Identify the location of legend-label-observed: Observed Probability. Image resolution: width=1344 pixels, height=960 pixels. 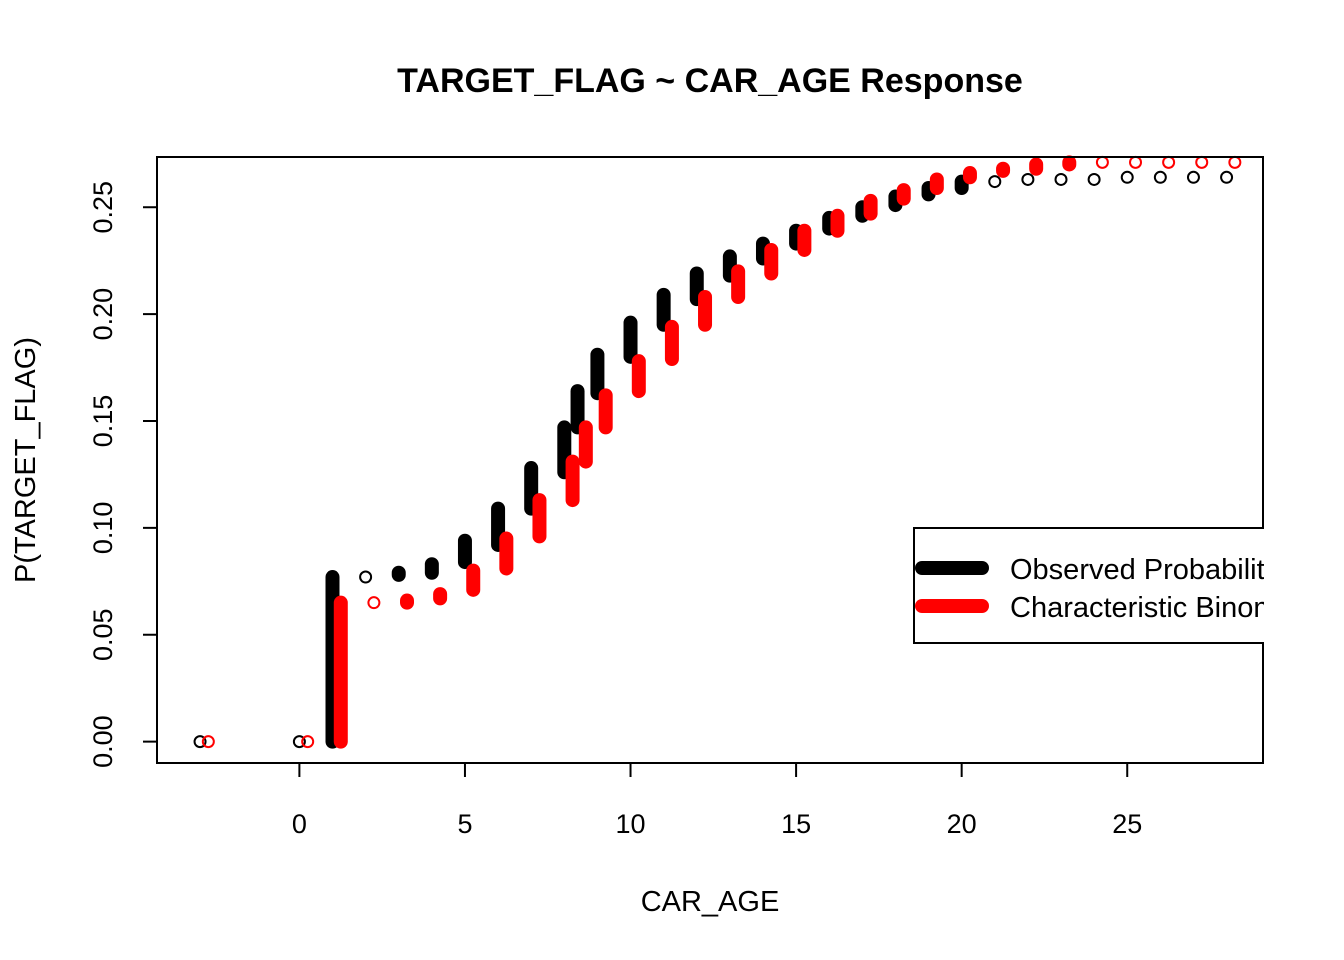
(1145, 570).